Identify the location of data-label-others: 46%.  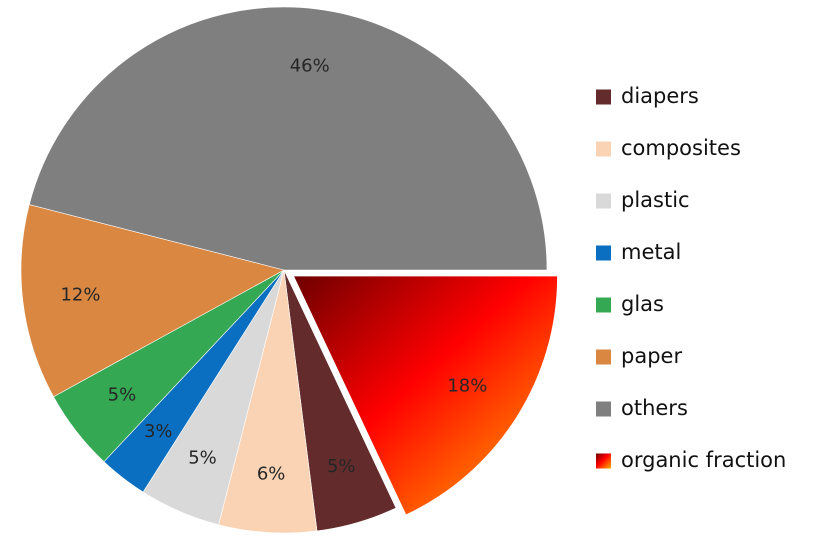
(310, 65).